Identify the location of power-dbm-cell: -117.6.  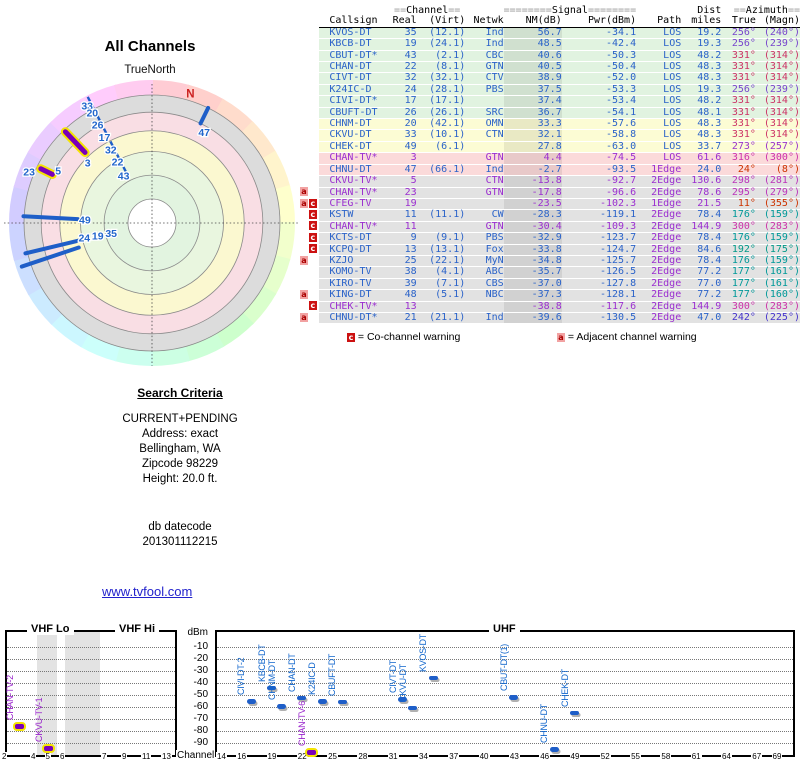
(599, 307).